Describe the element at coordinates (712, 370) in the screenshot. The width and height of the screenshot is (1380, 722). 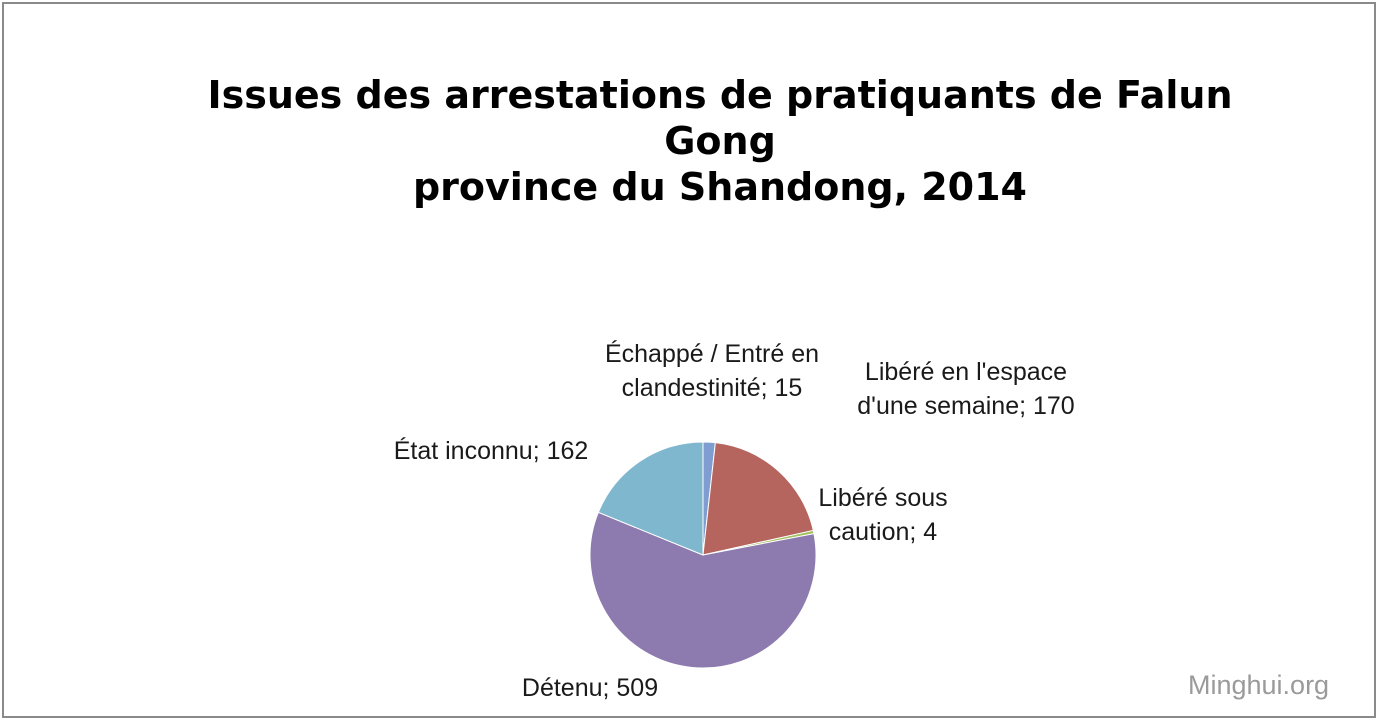
I see `pie-label-1: Échappé / Entré en clandestinité; 15` at that location.